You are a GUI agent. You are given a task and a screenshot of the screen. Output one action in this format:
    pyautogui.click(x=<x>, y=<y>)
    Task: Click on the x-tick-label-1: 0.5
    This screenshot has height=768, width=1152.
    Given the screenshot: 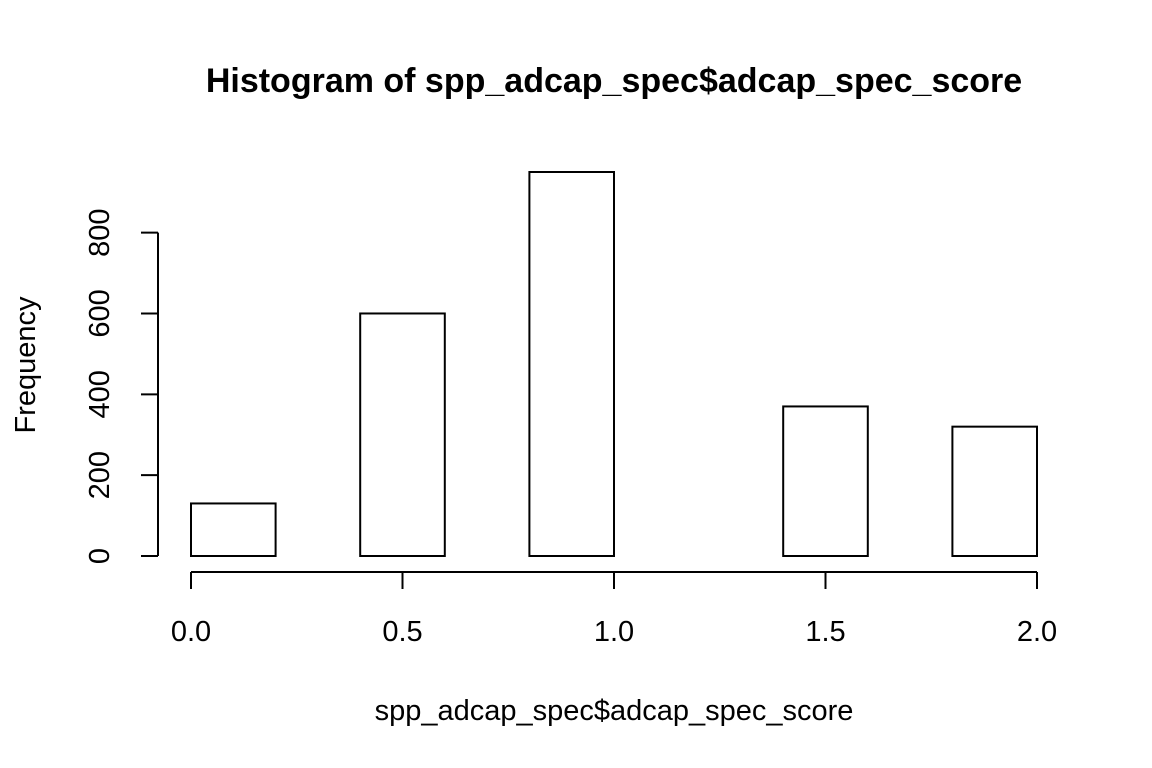 What is the action you would take?
    pyautogui.click(x=402, y=632)
    